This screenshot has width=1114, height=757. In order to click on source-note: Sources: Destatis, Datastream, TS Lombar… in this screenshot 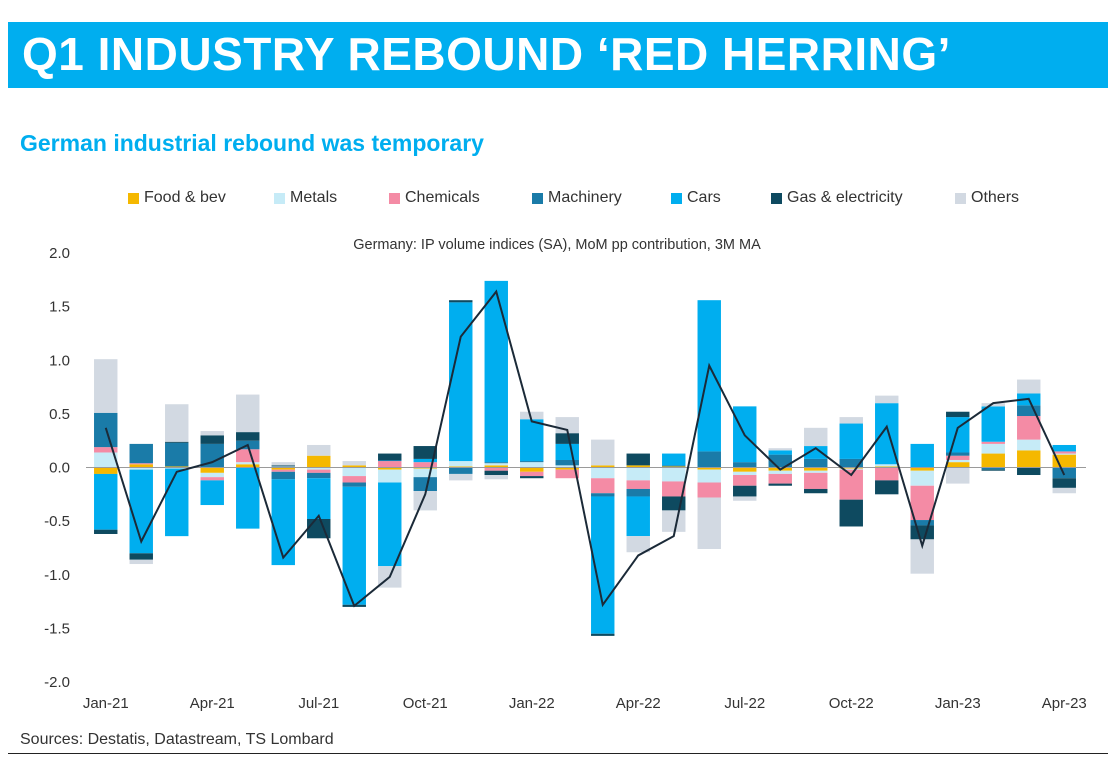, I will do `click(177, 739)`.